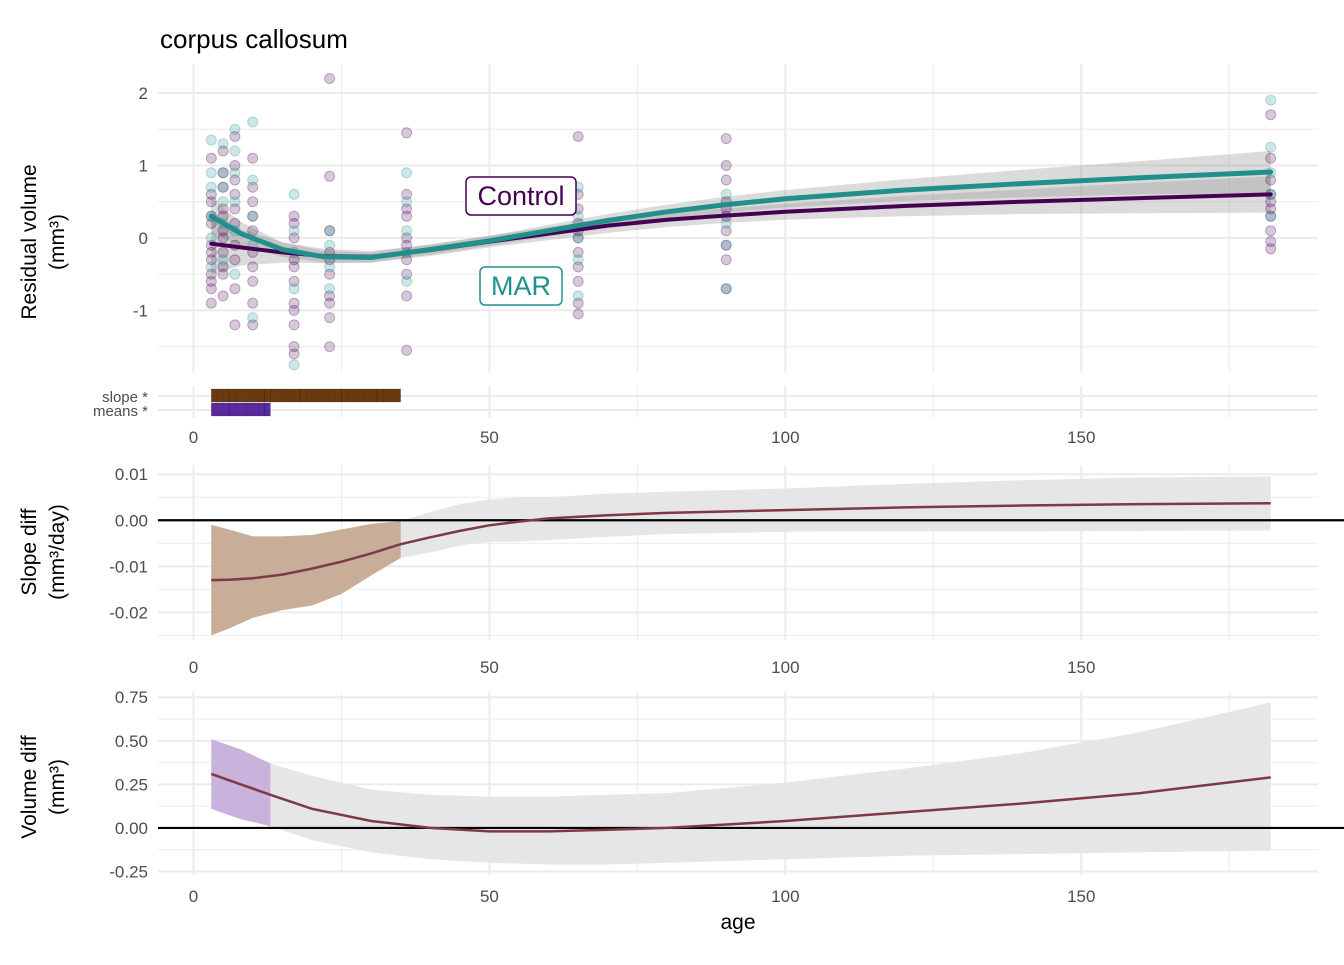 The height and width of the screenshot is (965, 1344). I want to click on panel3-x-tick-label: 50, so click(489, 896).